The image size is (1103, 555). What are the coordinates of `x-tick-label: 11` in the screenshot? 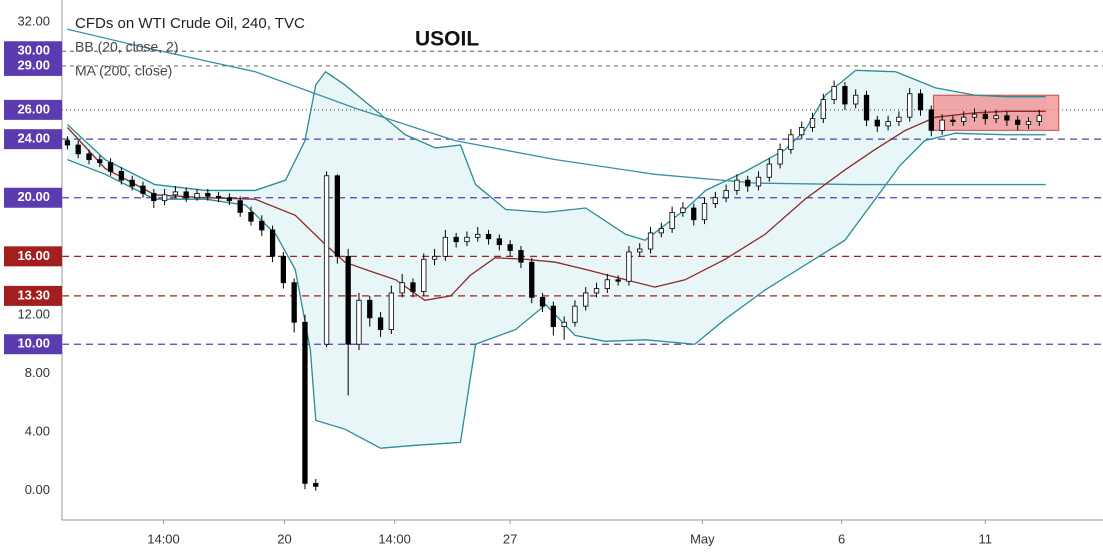 It's located at (986, 538).